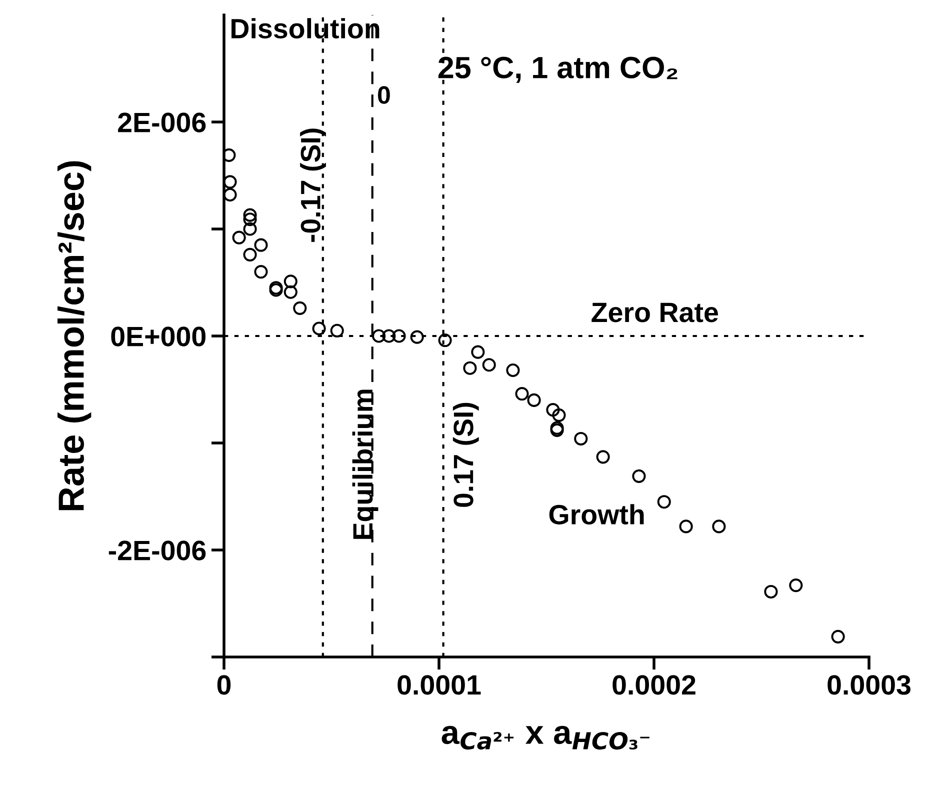 Image resolution: width=927 pixels, height=788 pixels. Describe the element at coordinates (869, 685) in the screenshot. I see `x-tick-label: 0.0003` at that location.